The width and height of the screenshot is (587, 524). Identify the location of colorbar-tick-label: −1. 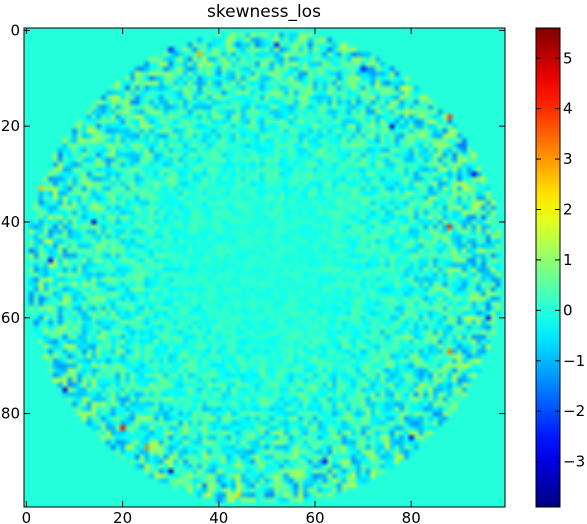
(574, 361).